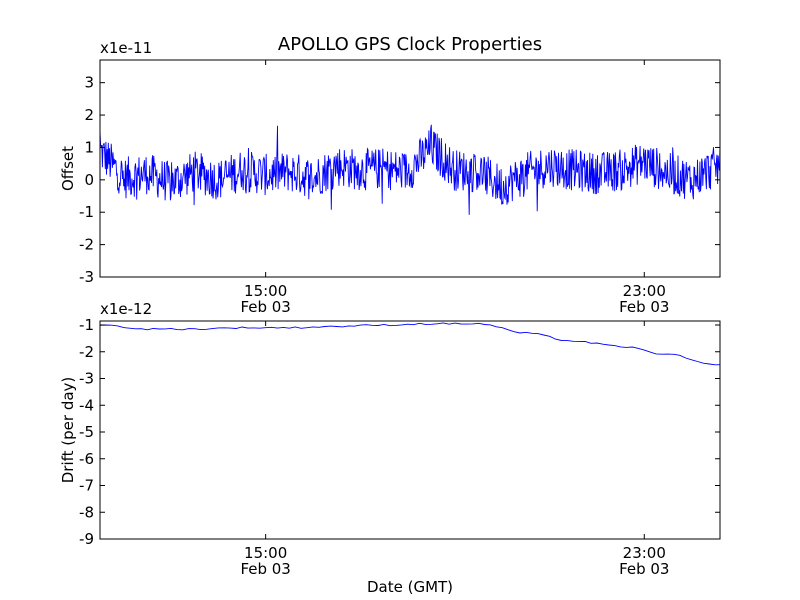 Image resolution: width=800 pixels, height=600 pixels. What do you see at coordinates (86, 245) in the screenshot?
I see `offset-ytick-label: -2` at bounding box center [86, 245].